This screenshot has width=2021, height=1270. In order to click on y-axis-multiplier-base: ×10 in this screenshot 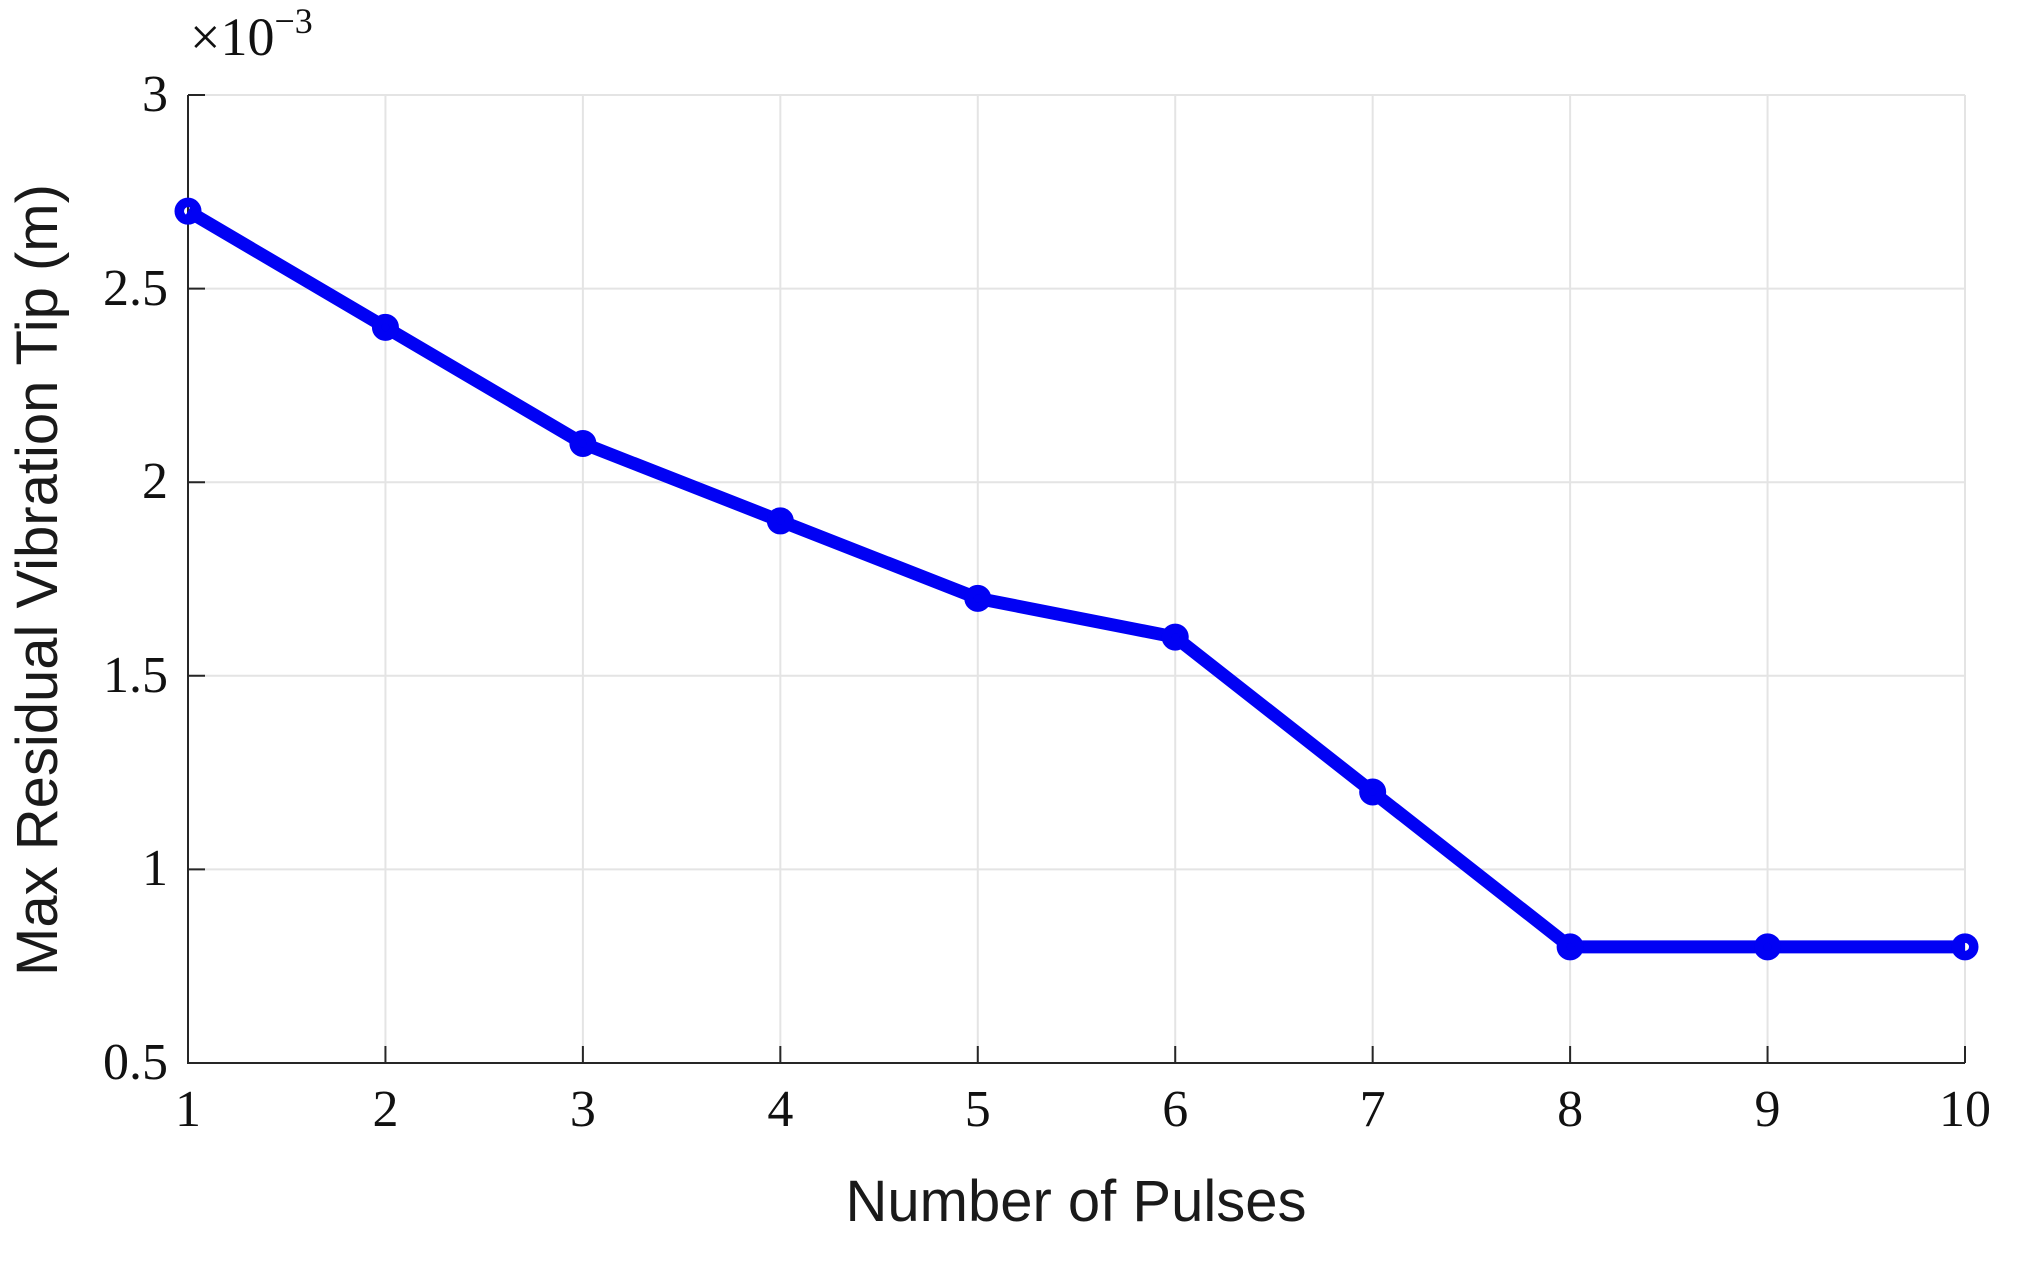, I will do `click(232, 37)`.